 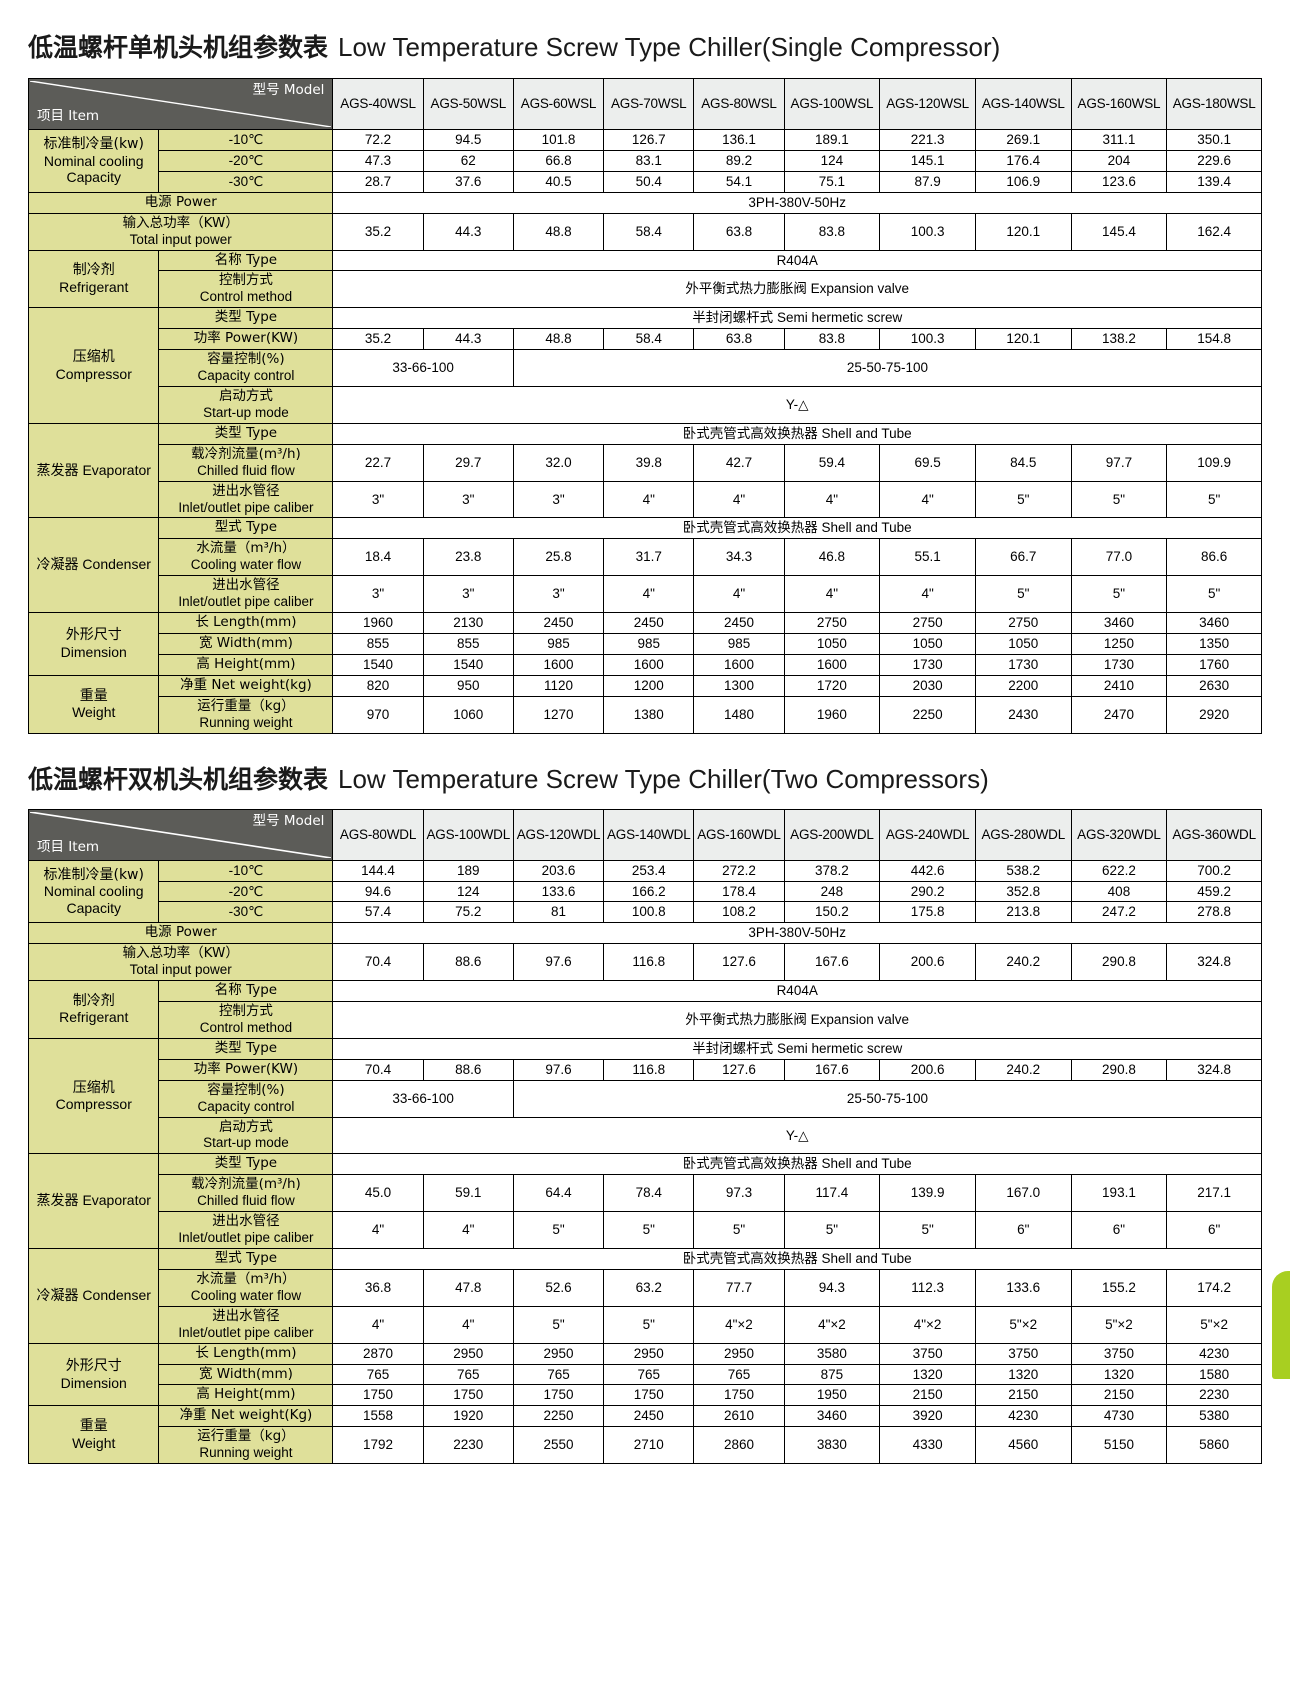 I want to click on group-label-compressor: 压缩机 Compressor, so click(x=93, y=1096).